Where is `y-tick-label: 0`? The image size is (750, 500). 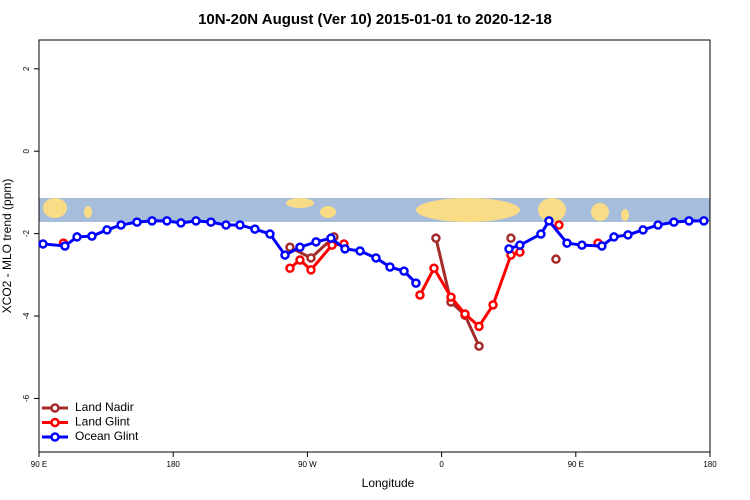 y-tick-label: 0 is located at coordinates (26, 150).